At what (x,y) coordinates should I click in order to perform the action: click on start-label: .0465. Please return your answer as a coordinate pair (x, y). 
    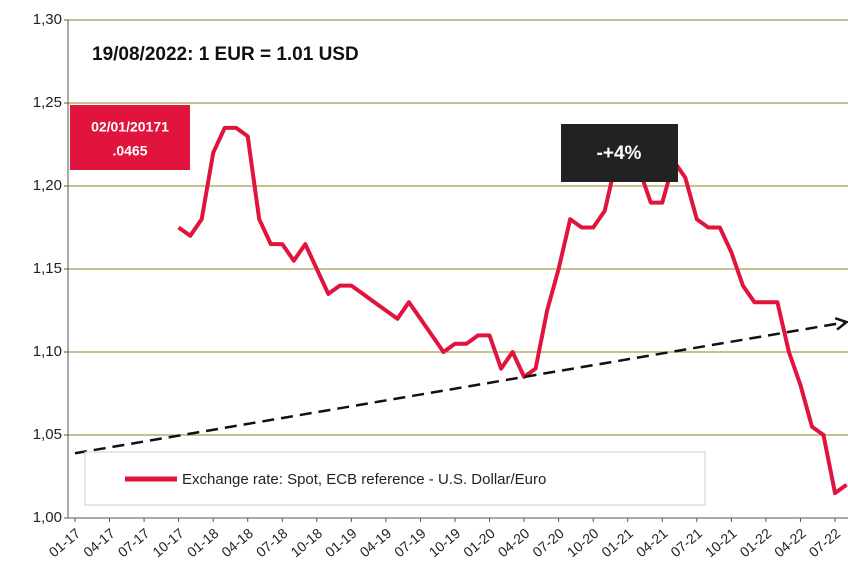
    Looking at the image, I should click on (129, 151).